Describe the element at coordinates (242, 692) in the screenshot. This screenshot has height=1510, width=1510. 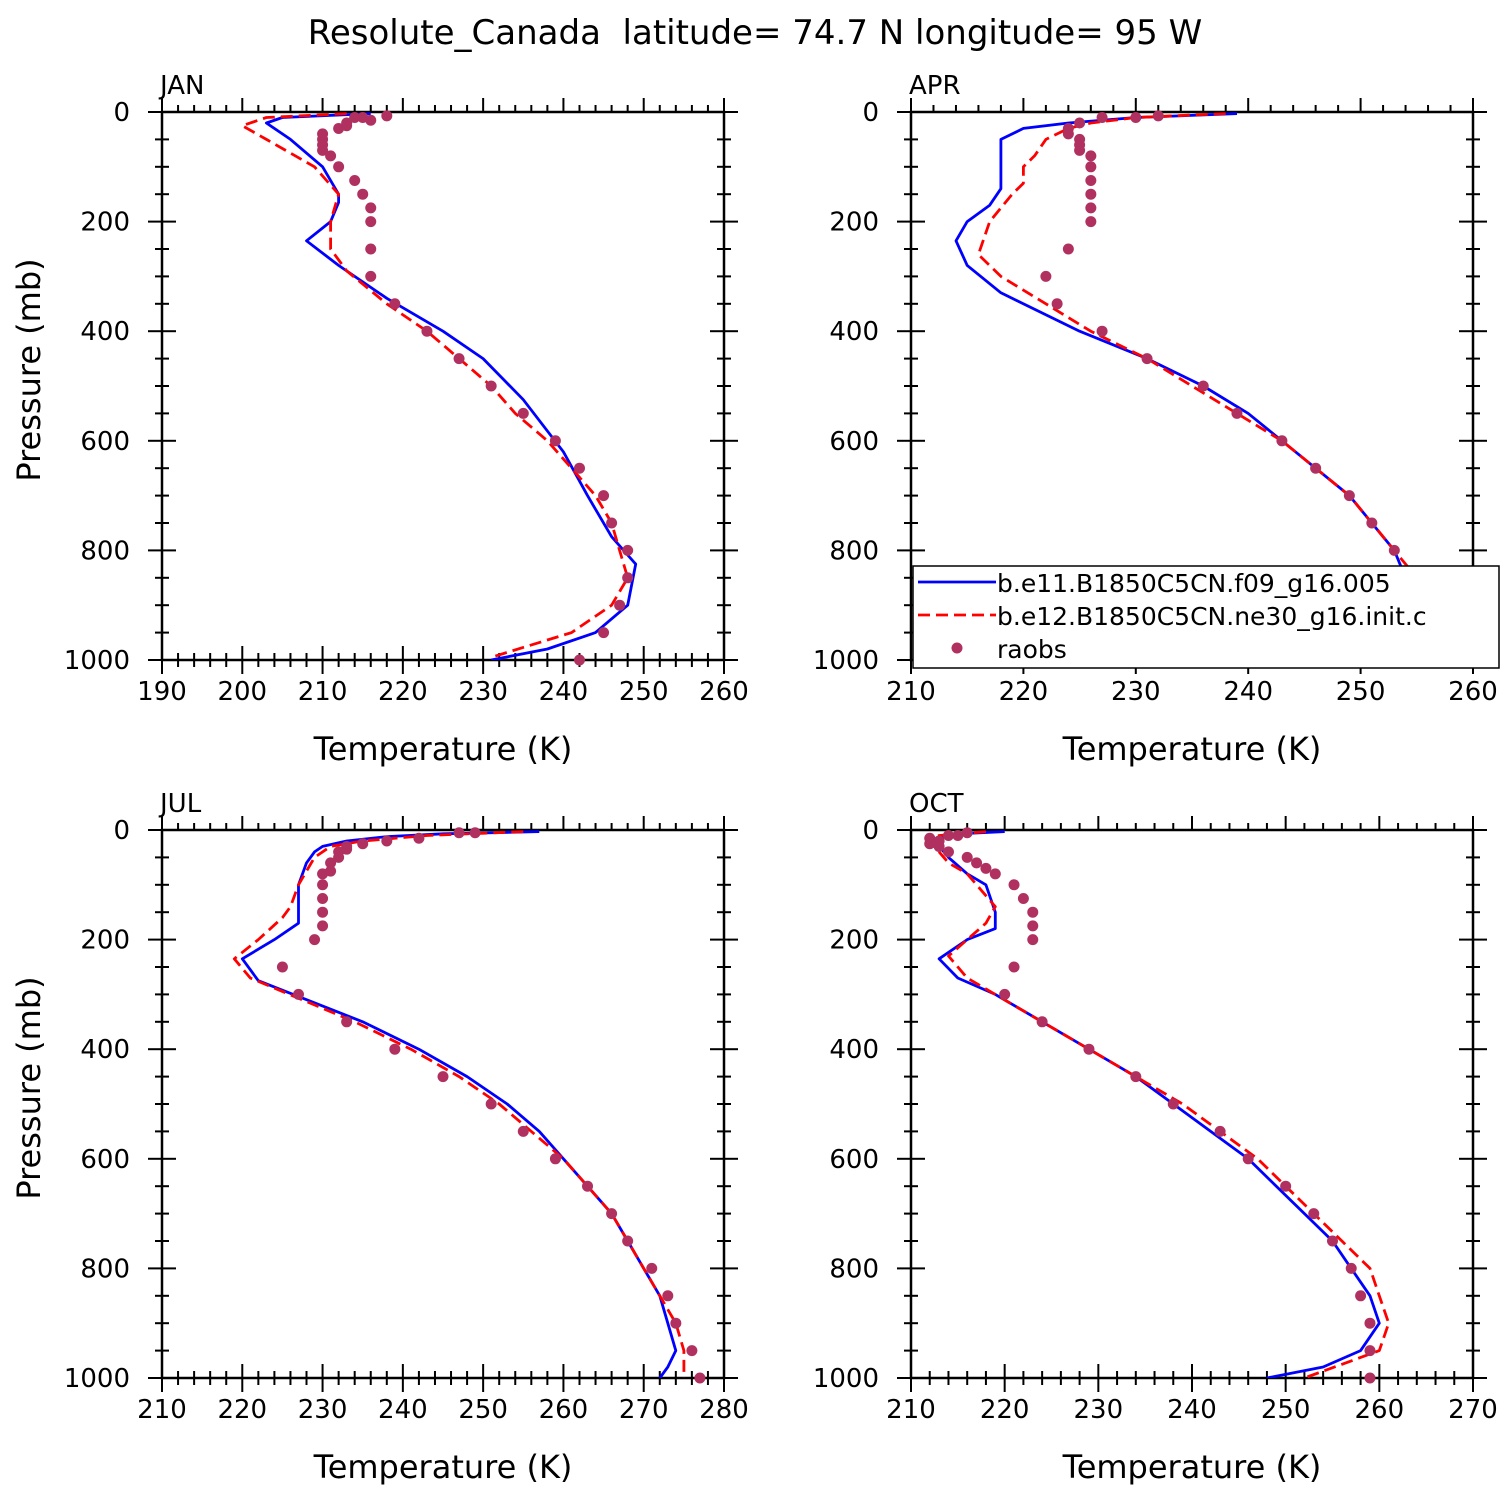
I see `x-tick-label: 200` at that location.